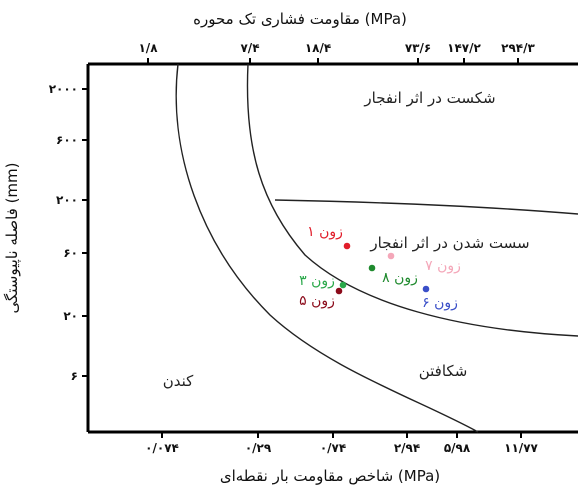 Image resolution: width=578 pixels, height=491 pixels. I want to click on data-point-label: زون ۵, so click(317, 301).